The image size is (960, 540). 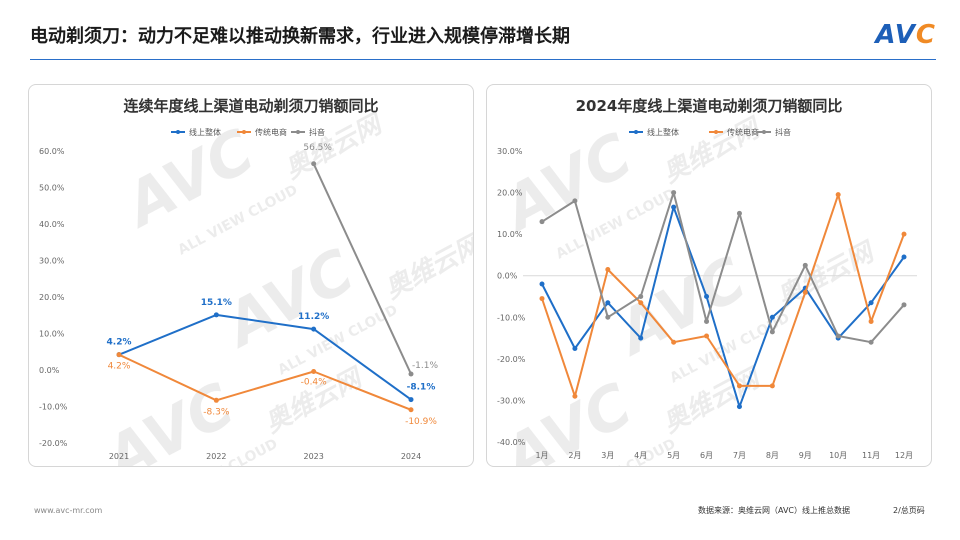 I want to click on x-tick-label: 3月, so click(x=607, y=455).